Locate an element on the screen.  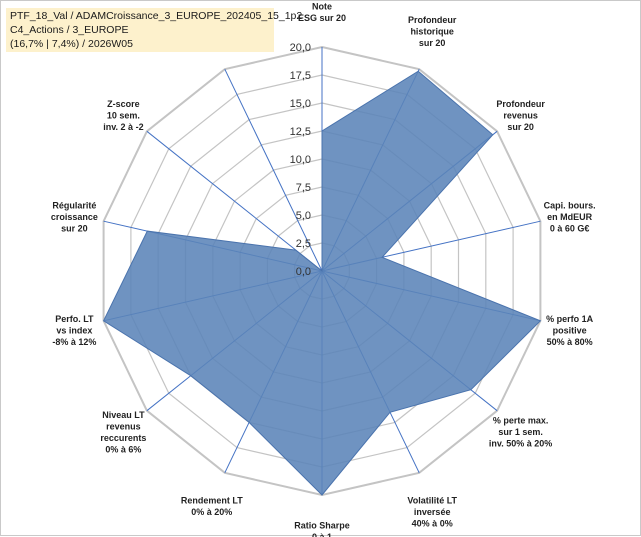
axis-label: 40% à 0% is located at coordinates (432, 523).